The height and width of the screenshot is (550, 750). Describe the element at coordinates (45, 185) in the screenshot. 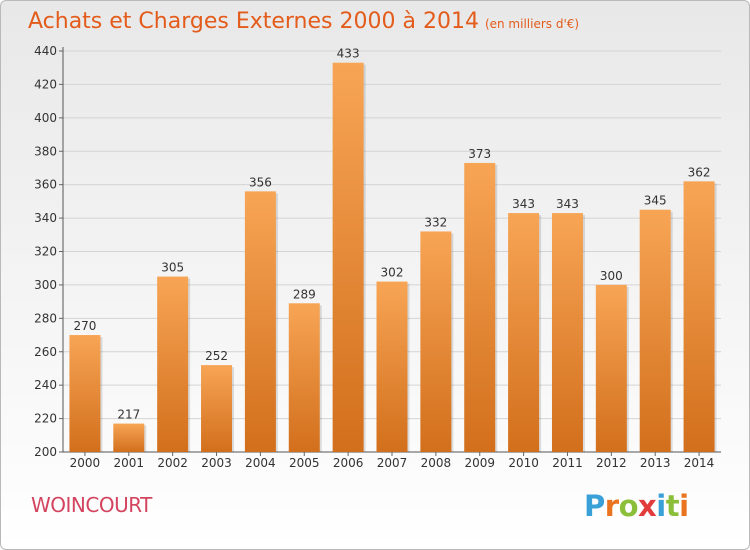

I see `y-tick-label: 360` at that location.